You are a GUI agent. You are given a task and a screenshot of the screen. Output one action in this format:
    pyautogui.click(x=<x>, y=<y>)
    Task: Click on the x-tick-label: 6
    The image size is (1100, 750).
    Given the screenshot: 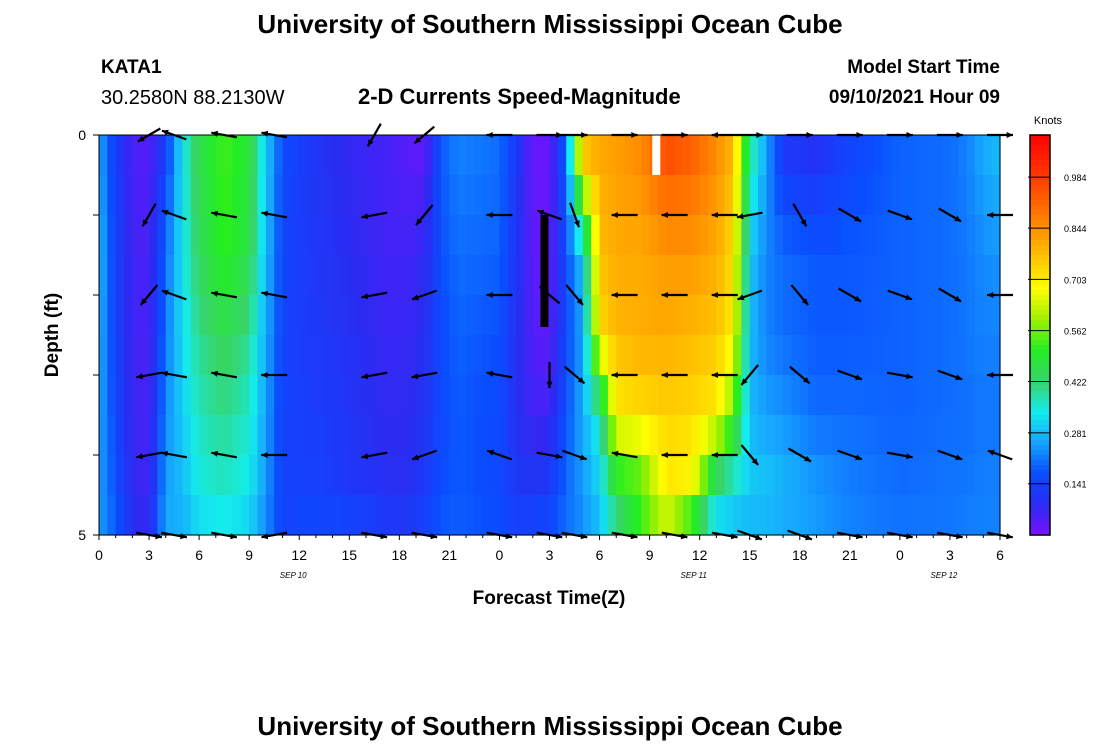 What is the action you would take?
    pyautogui.click(x=199, y=555)
    